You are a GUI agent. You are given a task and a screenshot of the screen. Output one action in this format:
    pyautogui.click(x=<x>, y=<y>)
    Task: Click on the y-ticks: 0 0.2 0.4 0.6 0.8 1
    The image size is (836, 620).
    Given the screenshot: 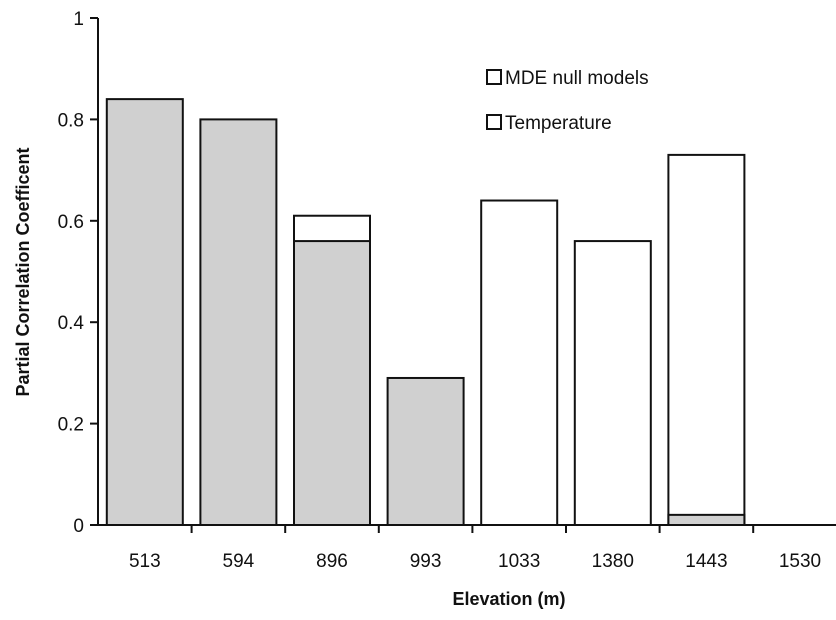 What is the action you would take?
    pyautogui.click(x=78, y=273)
    